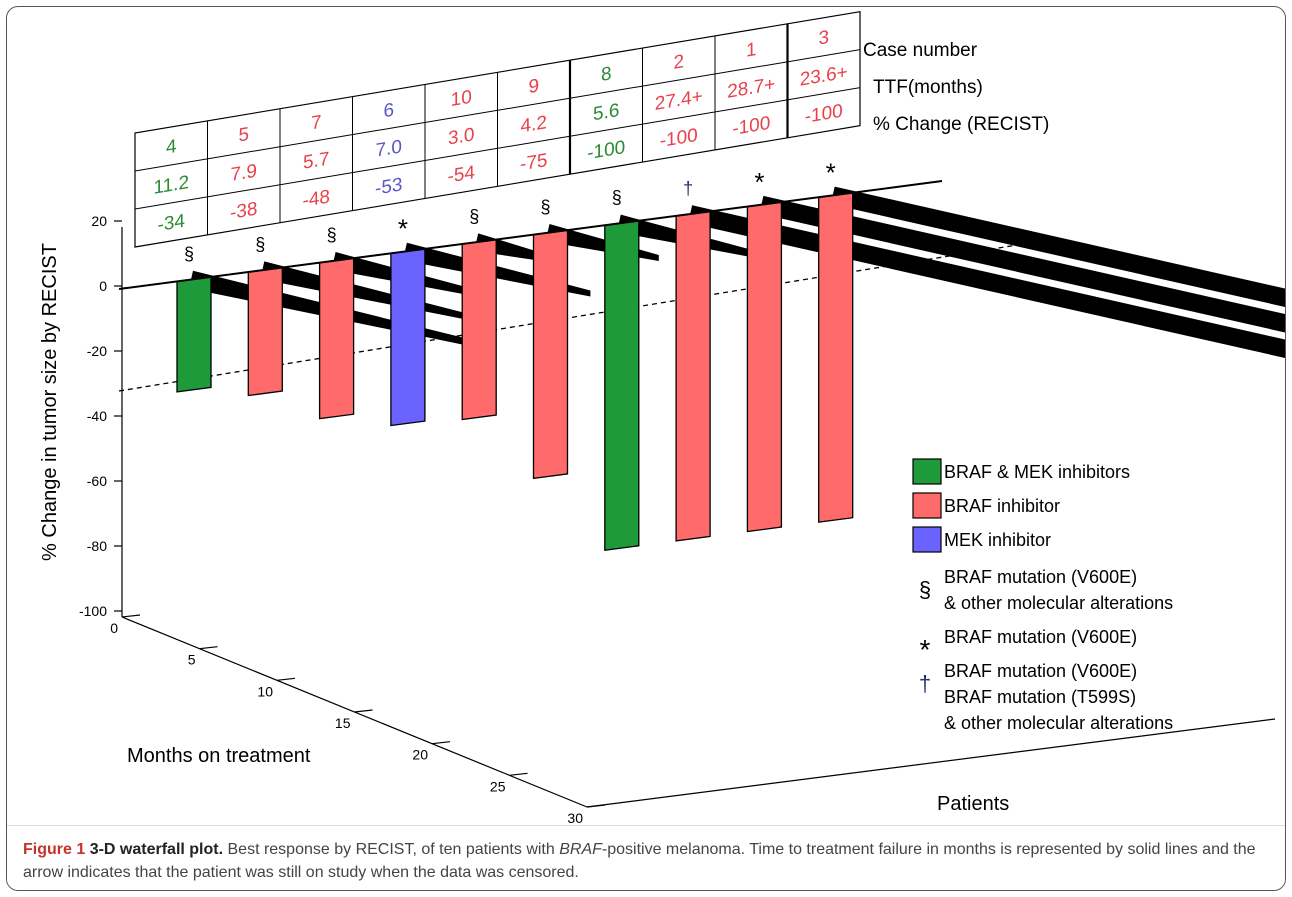  I want to click on y-tick-label: -100, so click(93, 611).